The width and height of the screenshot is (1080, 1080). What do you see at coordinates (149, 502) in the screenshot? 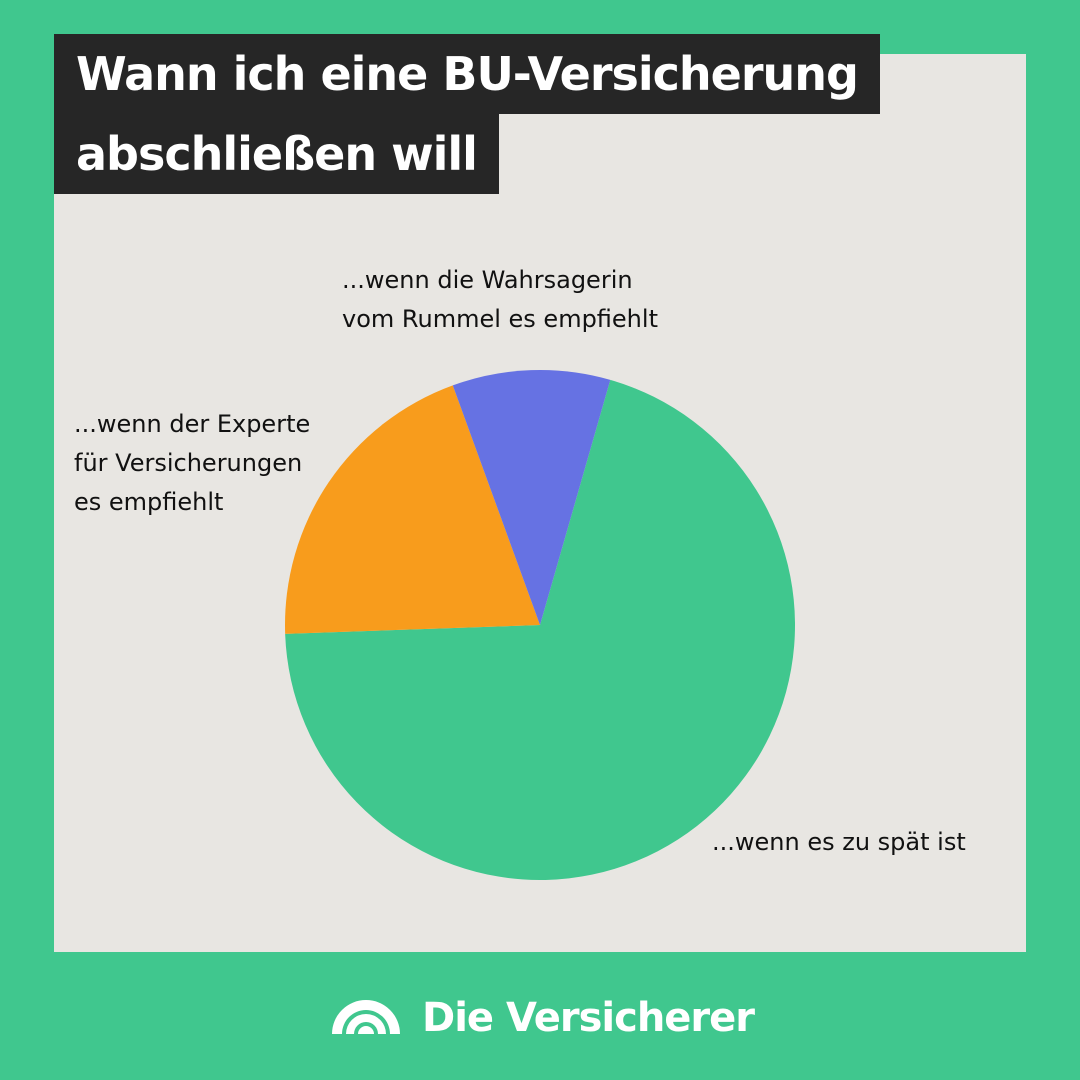
I see `slice-label-line: es empfiehlt` at bounding box center [149, 502].